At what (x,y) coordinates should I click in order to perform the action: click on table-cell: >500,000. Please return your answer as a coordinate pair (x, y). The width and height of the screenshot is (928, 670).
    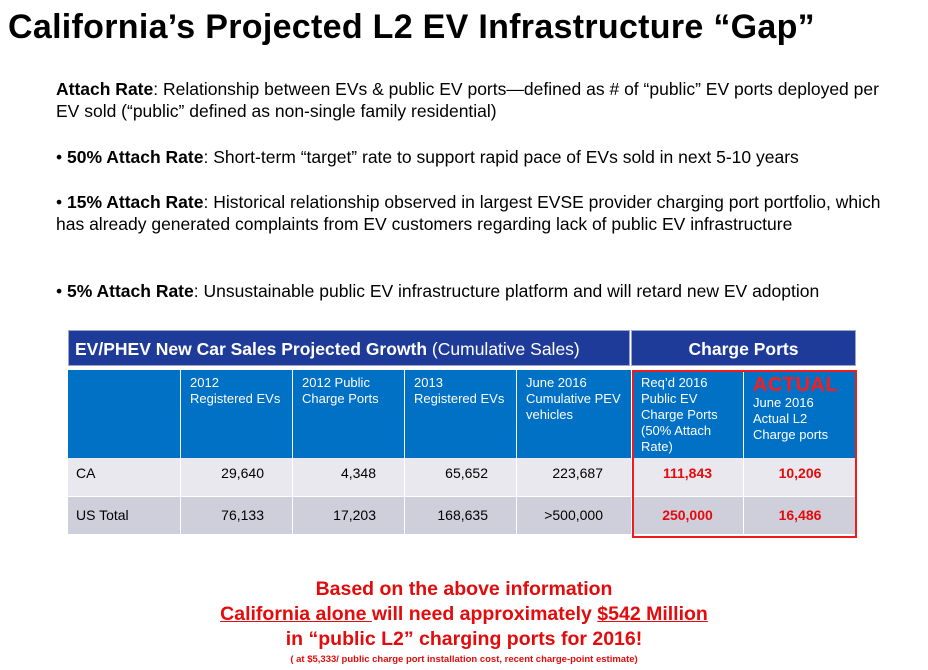
    Looking at the image, I should click on (574, 516).